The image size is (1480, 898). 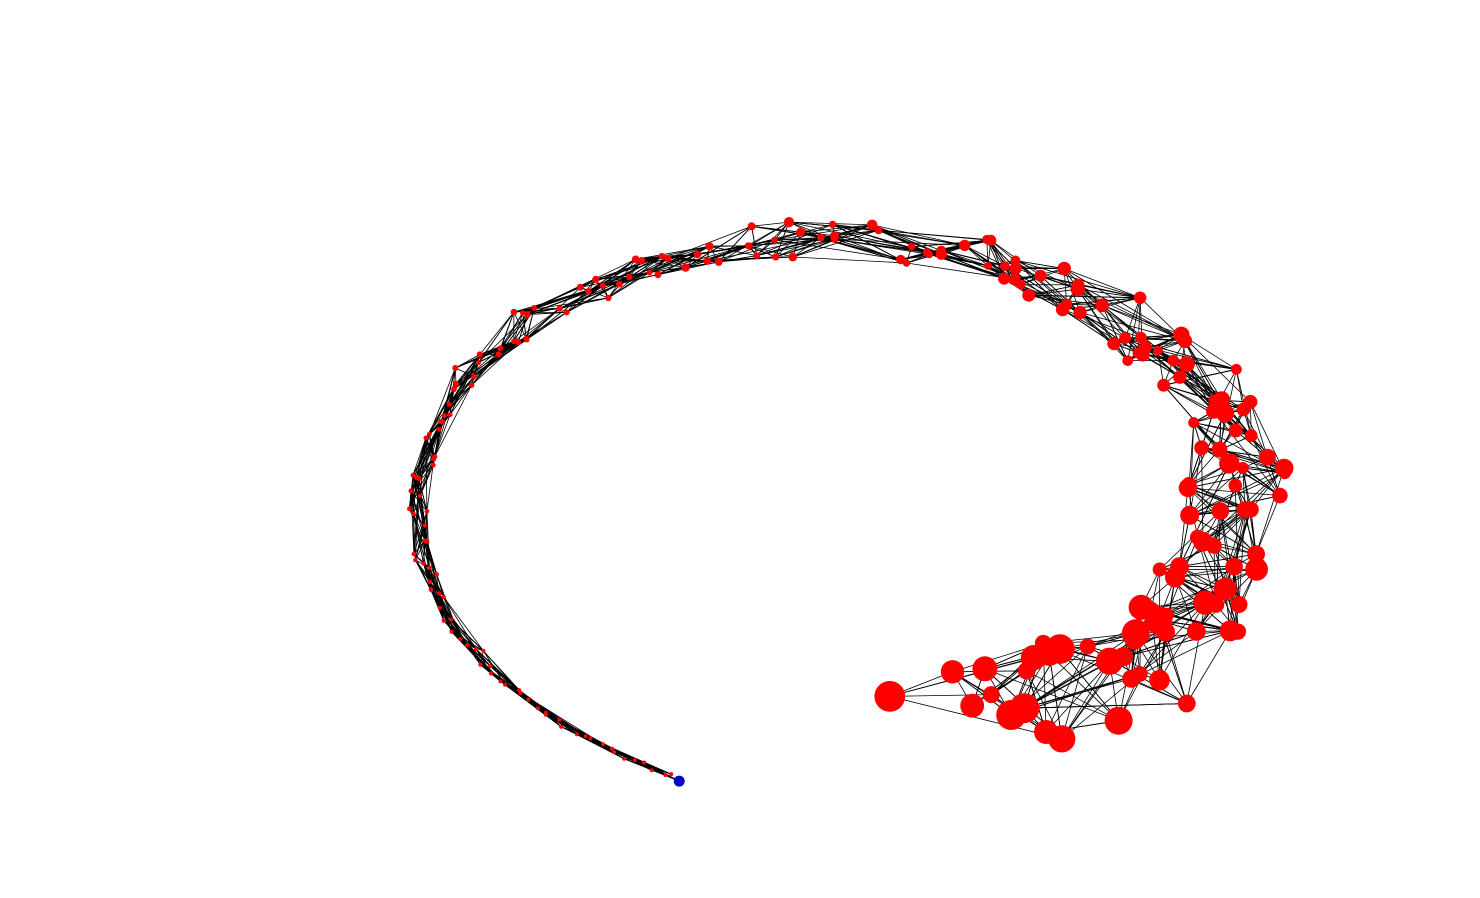 I want to click on highlighted-node, so click(x=679, y=781).